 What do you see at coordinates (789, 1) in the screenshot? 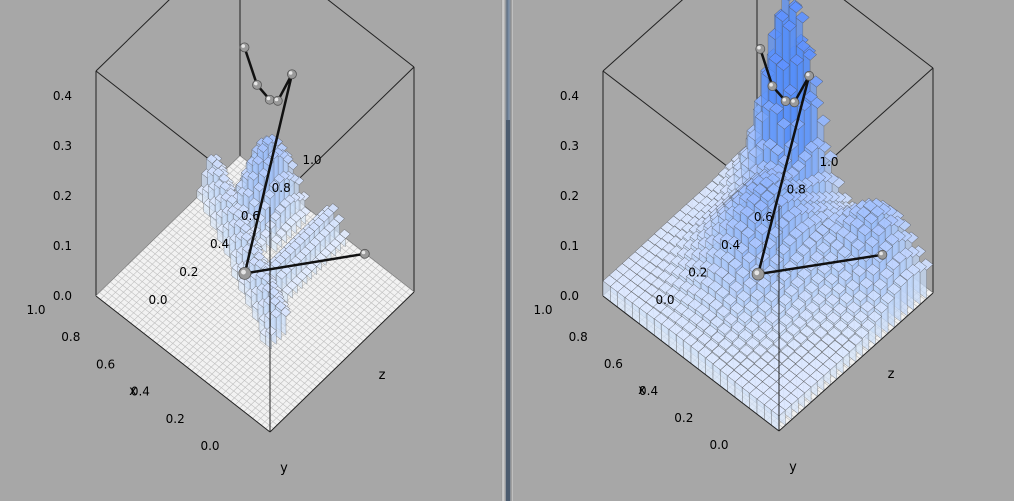
I see `surface-facet` at bounding box center [789, 1].